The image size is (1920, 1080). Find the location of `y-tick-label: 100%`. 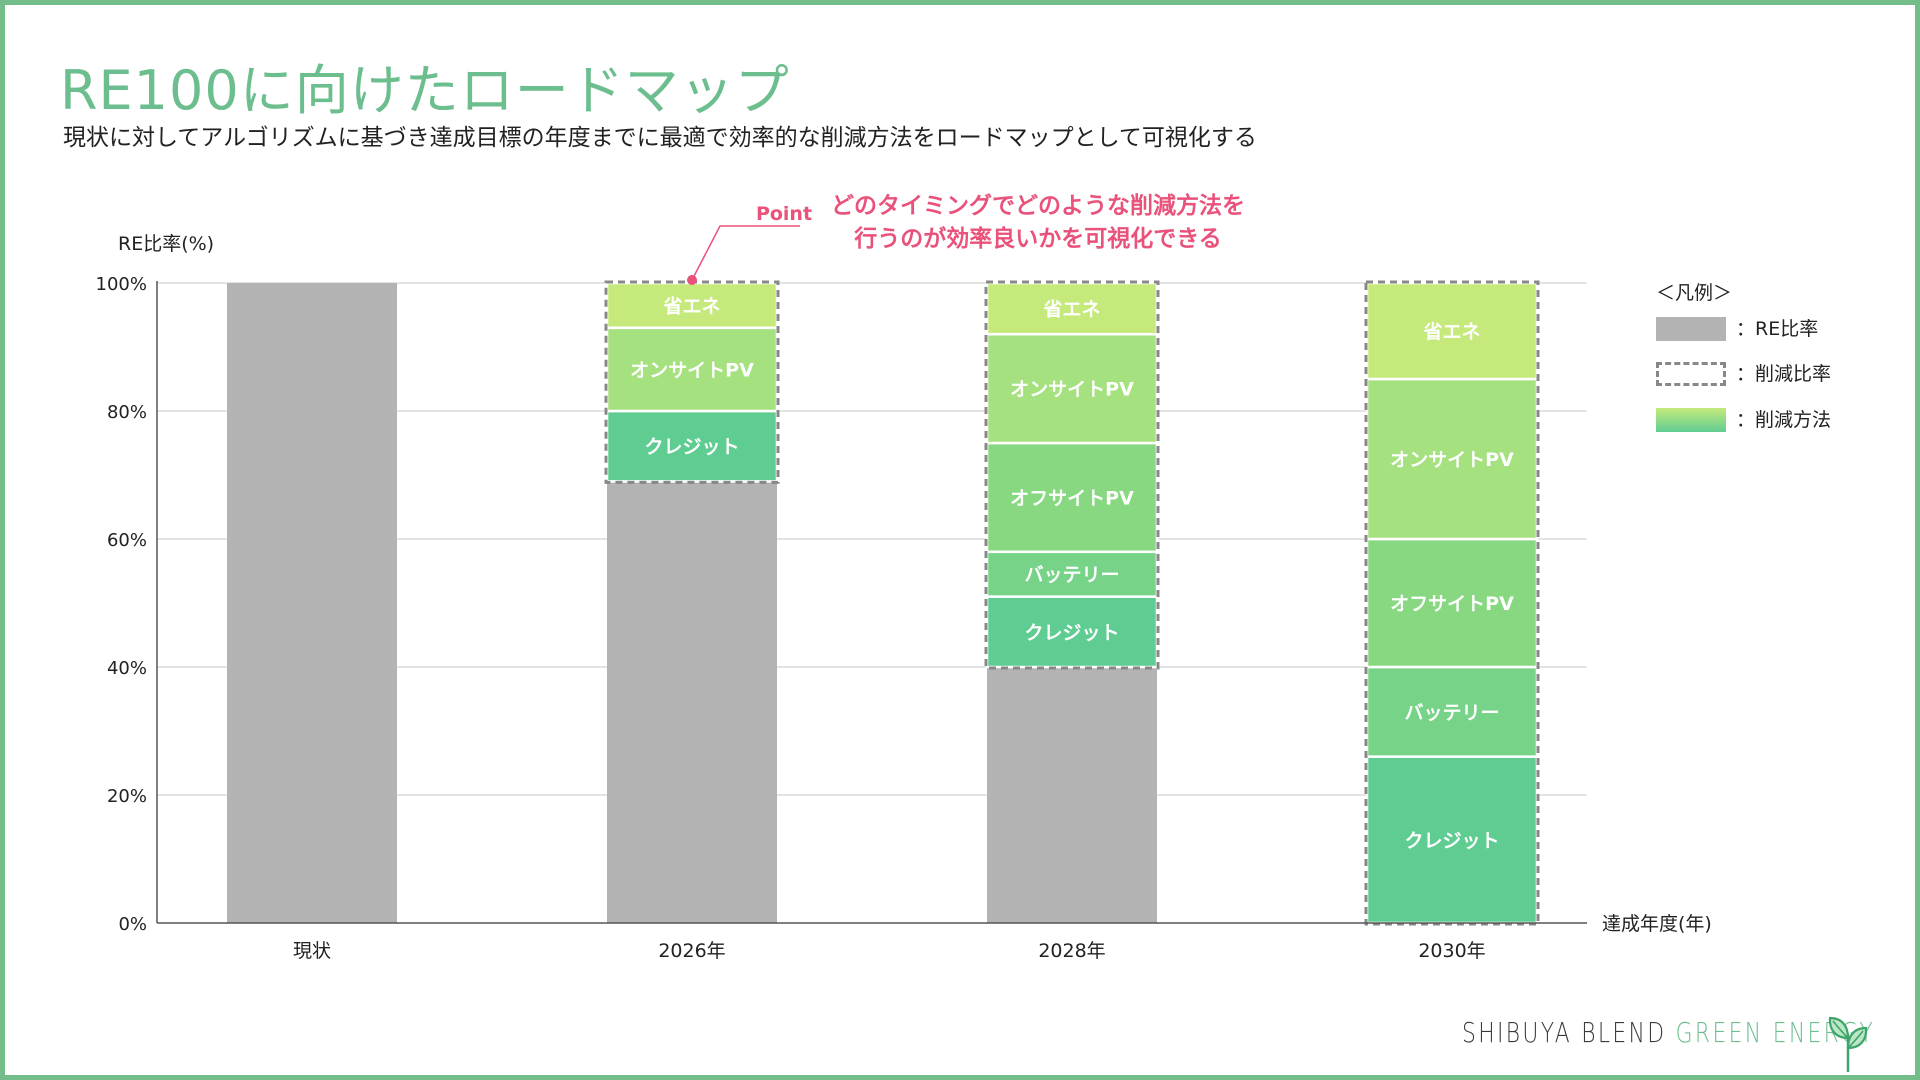

y-tick-label: 100% is located at coordinates (121, 284).